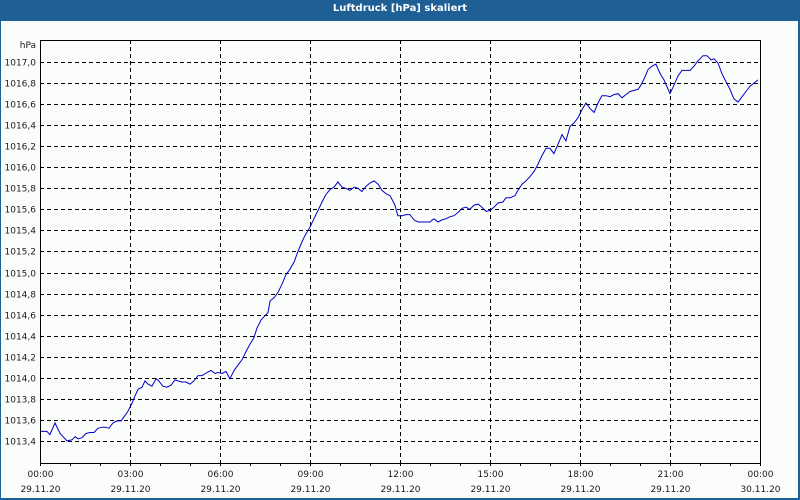 This screenshot has height=500, width=800. I want to click on x-tick-time-label: 03:00, so click(131, 475).